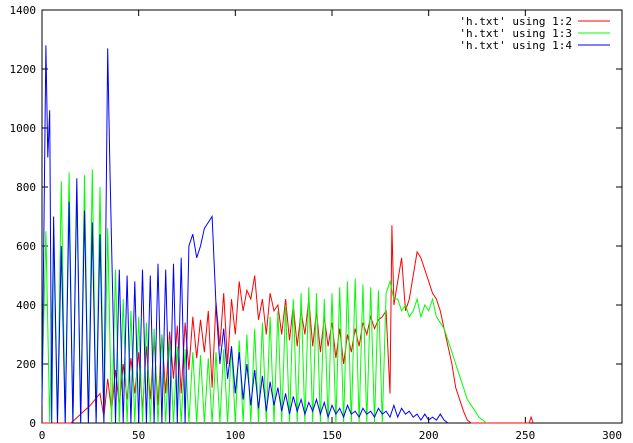 The height and width of the screenshot is (443, 633). What do you see at coordinates (515, 45) in the screenshot?
I see `legend-label-3: 'h.txt' using 1:4` at bounding box center [515, 45].